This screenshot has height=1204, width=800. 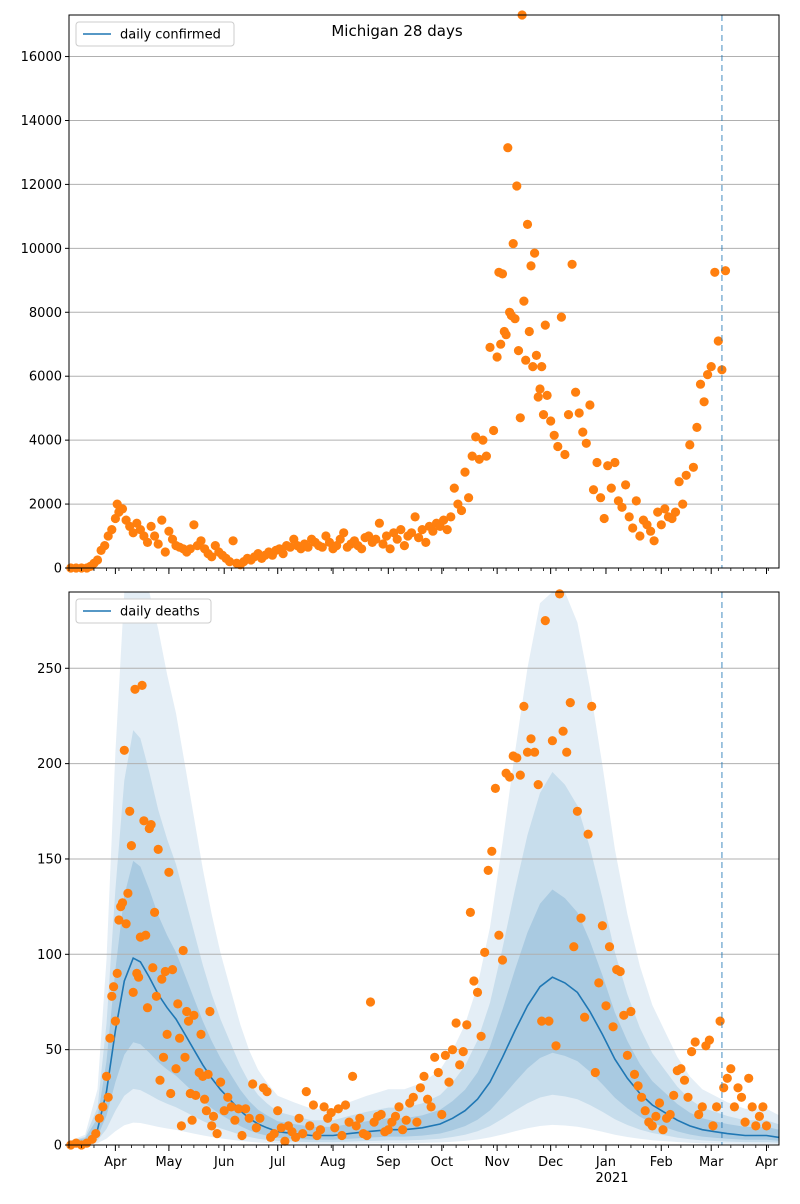 What do you see at coordinates (424, 1051) in the screenshot?
I see `deaths-model-line` at bounding box center [424, 1051].